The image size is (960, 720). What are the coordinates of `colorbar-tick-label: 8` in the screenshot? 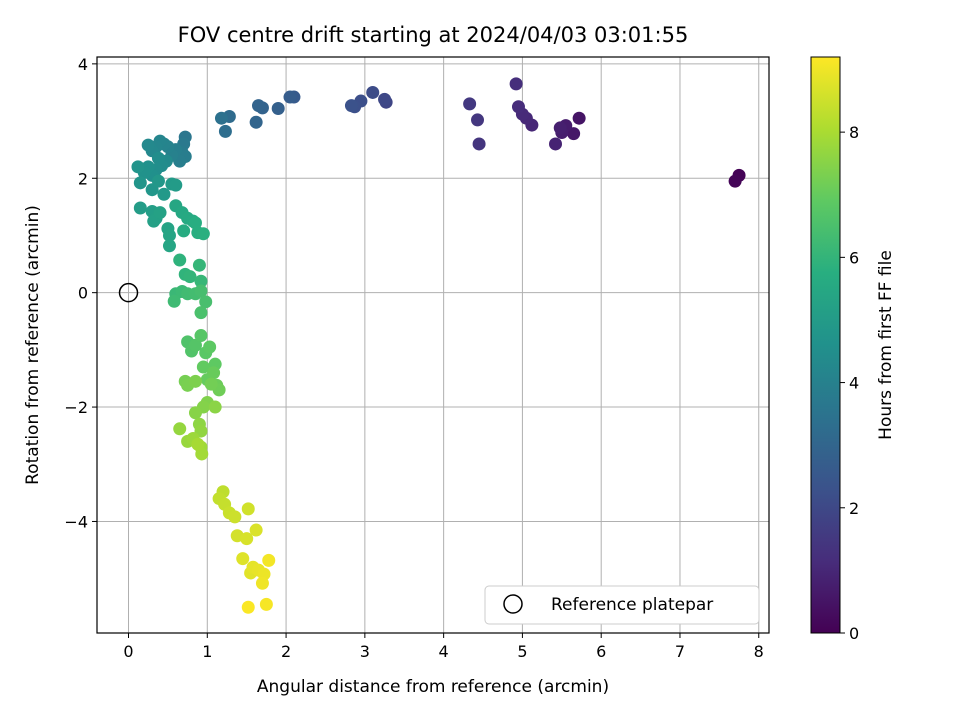 It's located at (854, 132).